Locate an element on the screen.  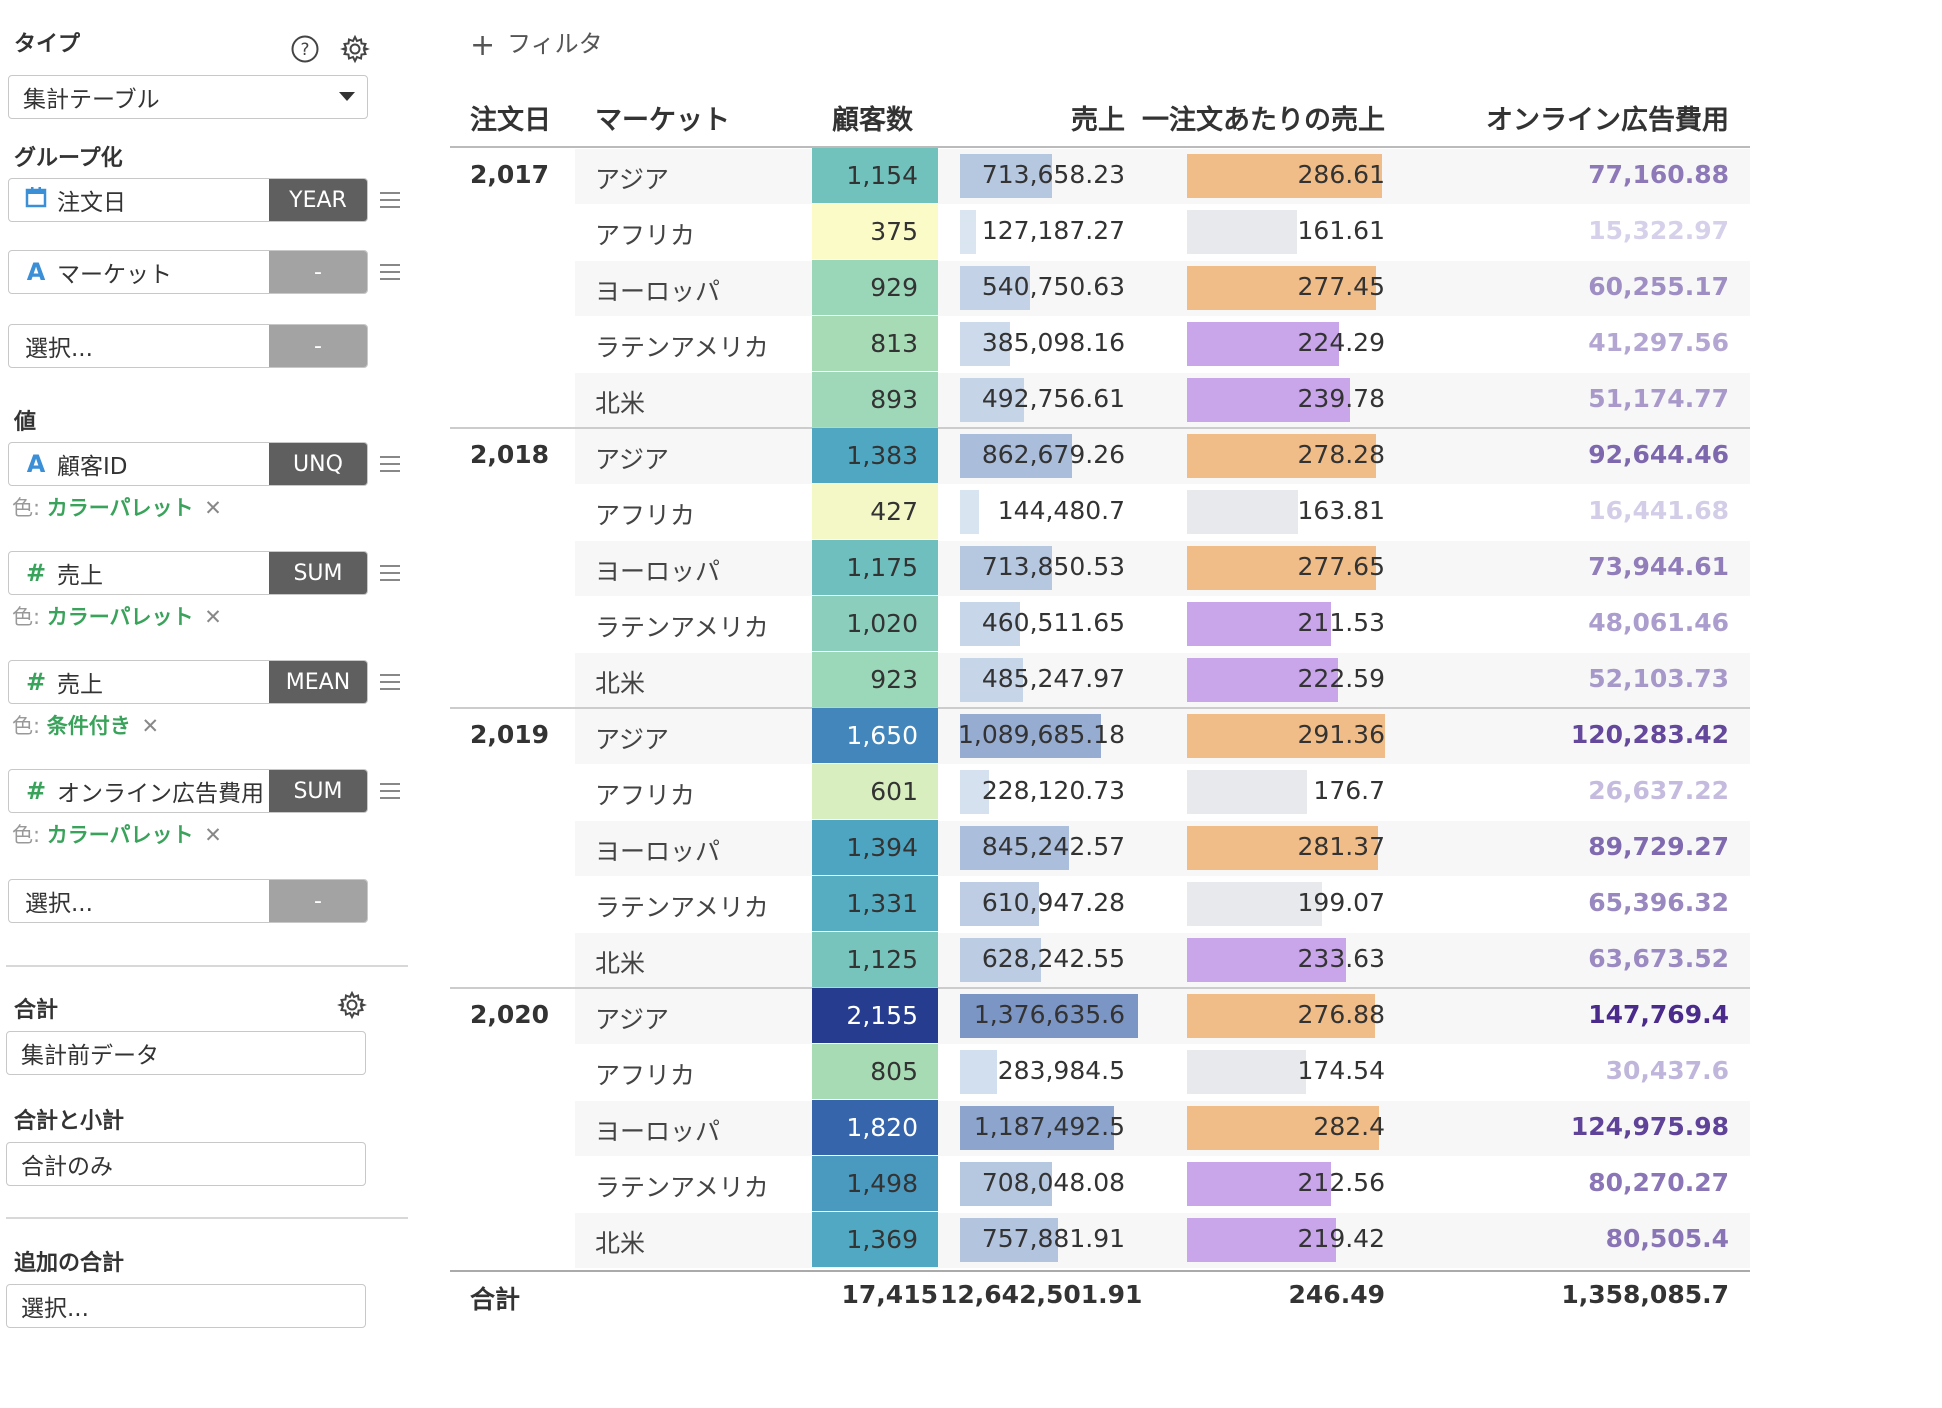
sales-per-order-cell: 277.45 is located at coordinates (1341, 286).